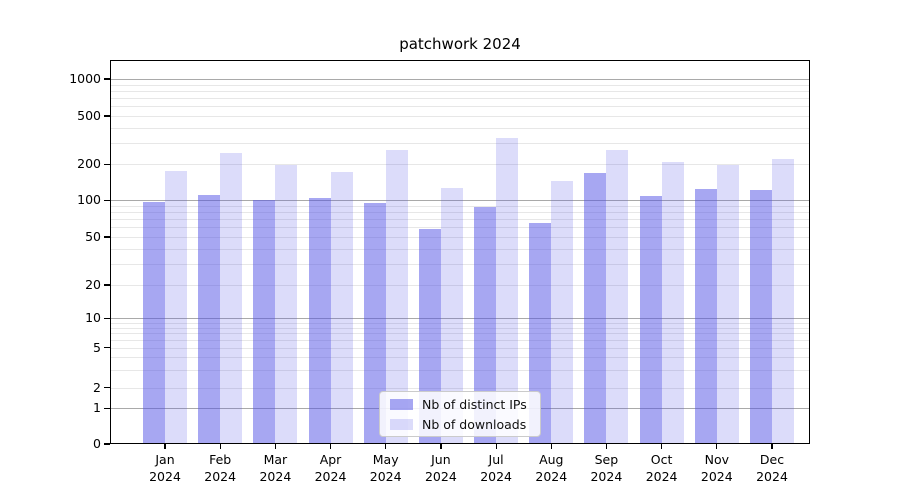 This screenshot has height=500, width=900. Describe the element at coordinates (496, 446) in the screenshot. I see `x-tick-mark-jul` at that location.